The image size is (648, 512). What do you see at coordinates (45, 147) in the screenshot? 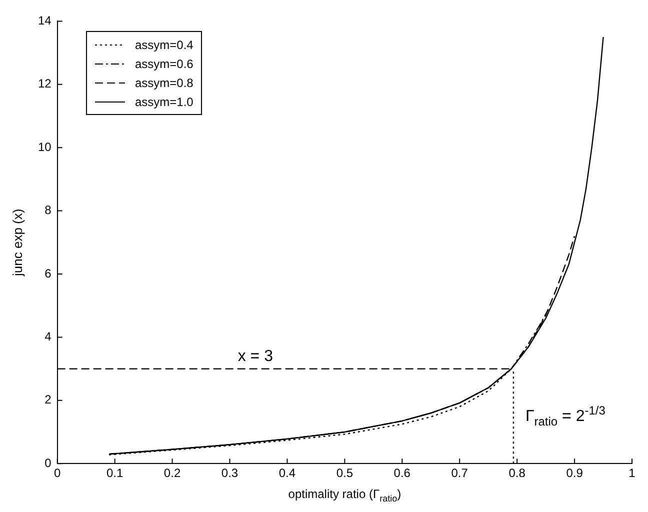
I see `y-tick-label: 10` at bounding box center [45, 147].